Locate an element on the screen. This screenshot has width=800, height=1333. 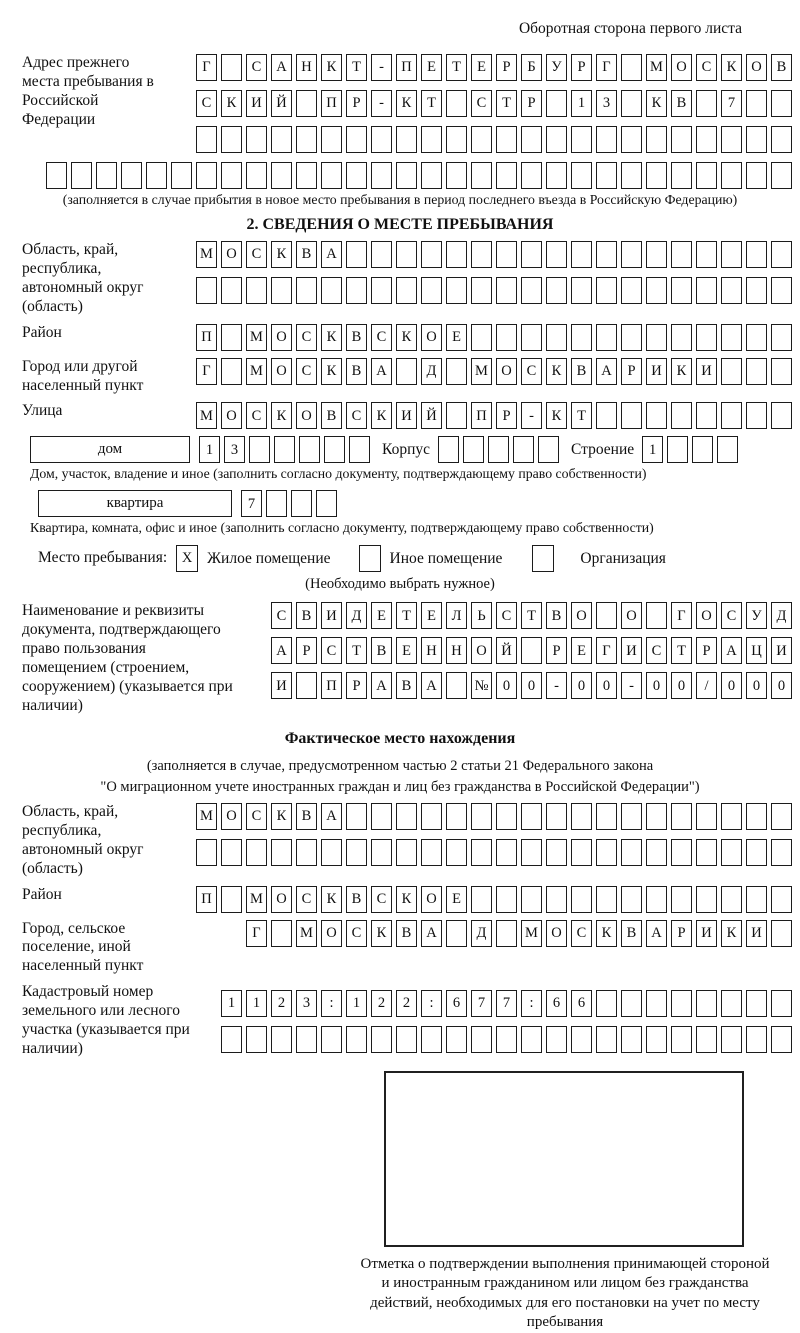
char-box: У is located at coordinates (556, 67).